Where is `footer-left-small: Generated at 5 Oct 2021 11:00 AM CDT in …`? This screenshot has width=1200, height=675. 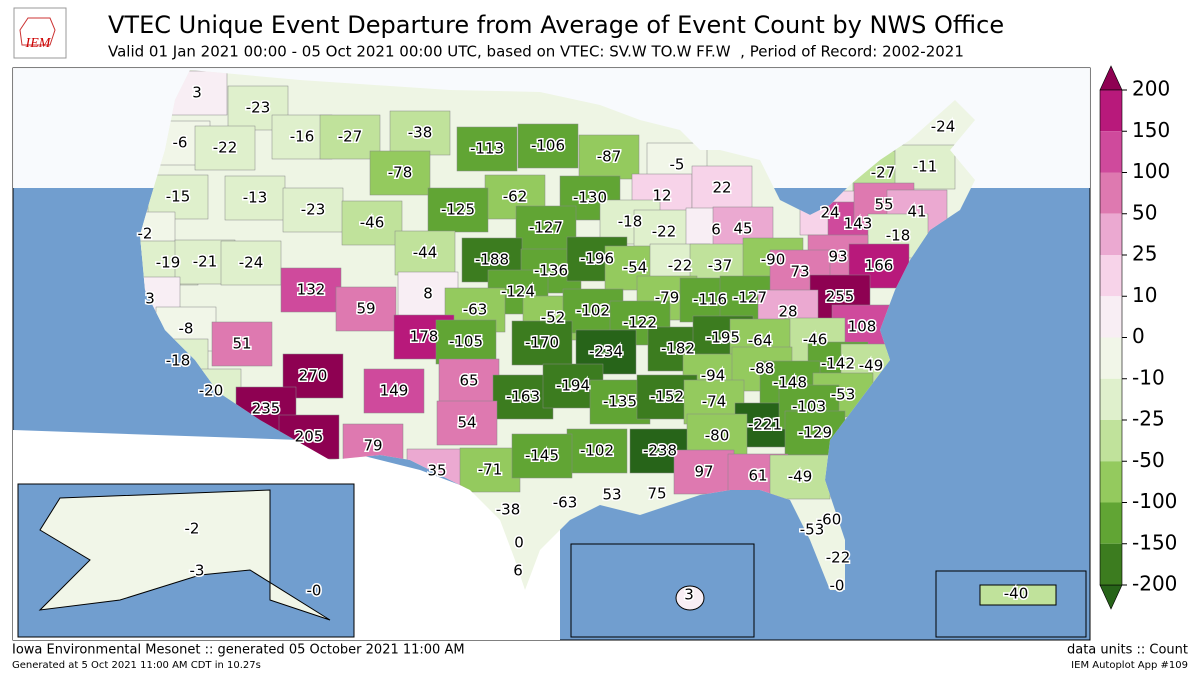 footer-left-small: Generated at 5 Oct 2021 11:00 AM CDT in … is located at coordinates (136, 665).